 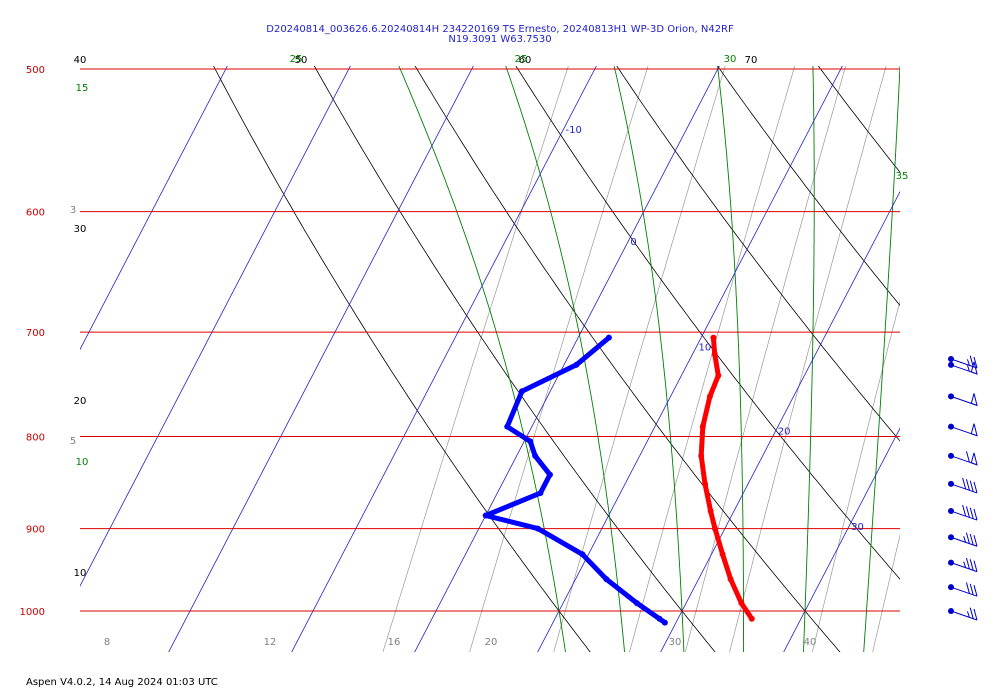 What do you see at coordinates (675, 642) in the screenshot?
I see `mixing-ratio-label: 30` at bounding box center [675, 642].